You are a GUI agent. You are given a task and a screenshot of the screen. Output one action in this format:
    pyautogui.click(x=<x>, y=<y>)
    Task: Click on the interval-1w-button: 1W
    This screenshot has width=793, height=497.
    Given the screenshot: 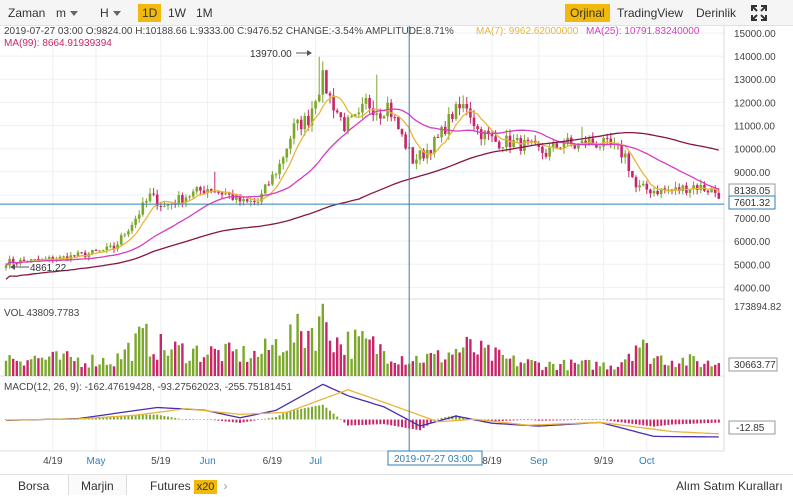 What is the action you would take?
    pyautogui.click(x=177, y=13)
    